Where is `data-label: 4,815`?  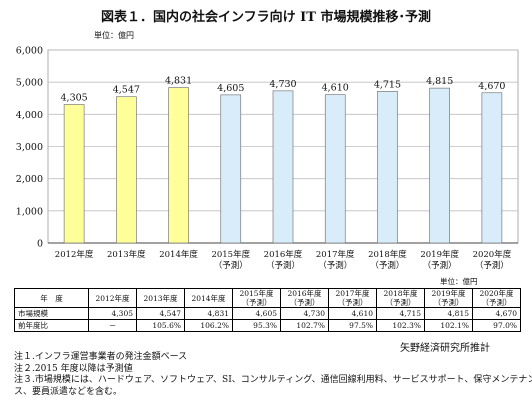 data-label: 4,815 is located at coordinates (439, 81).